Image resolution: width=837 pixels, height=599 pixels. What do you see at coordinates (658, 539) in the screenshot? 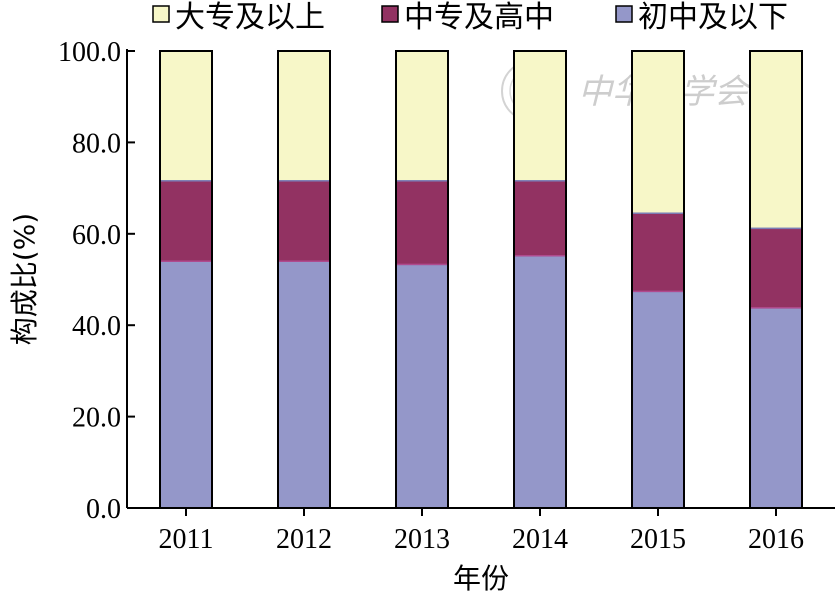
I see `x-tick-label-2015: 2015` at bounding box center [658, 539].